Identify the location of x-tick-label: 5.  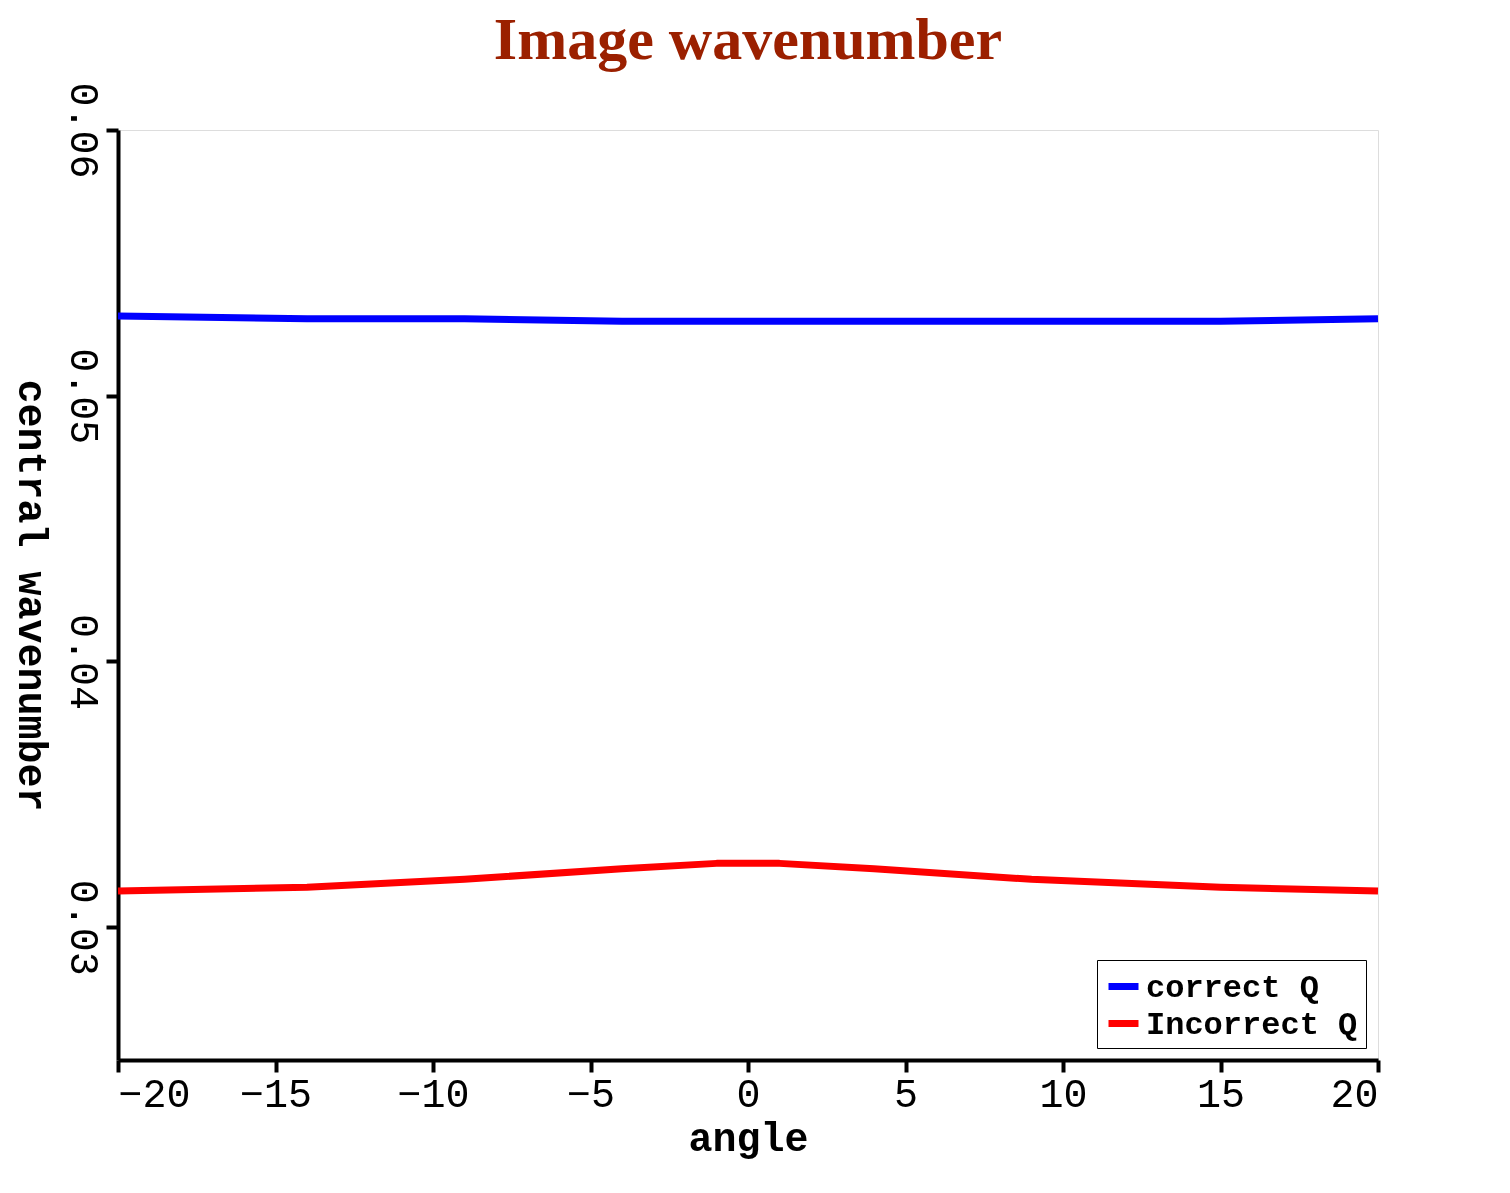
(906, 1096).